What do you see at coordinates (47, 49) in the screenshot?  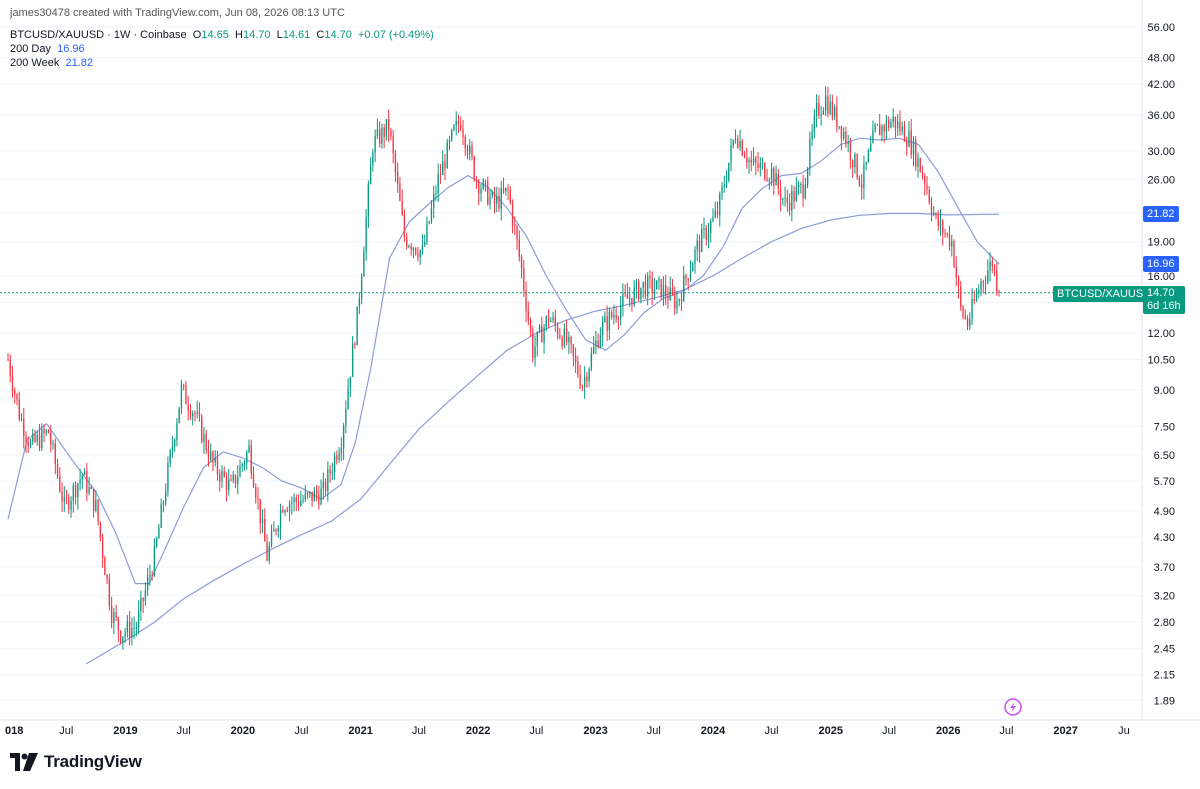 I see `ma-200-day-legend: 200 Day 16.96` at bounding box center [47, 49].